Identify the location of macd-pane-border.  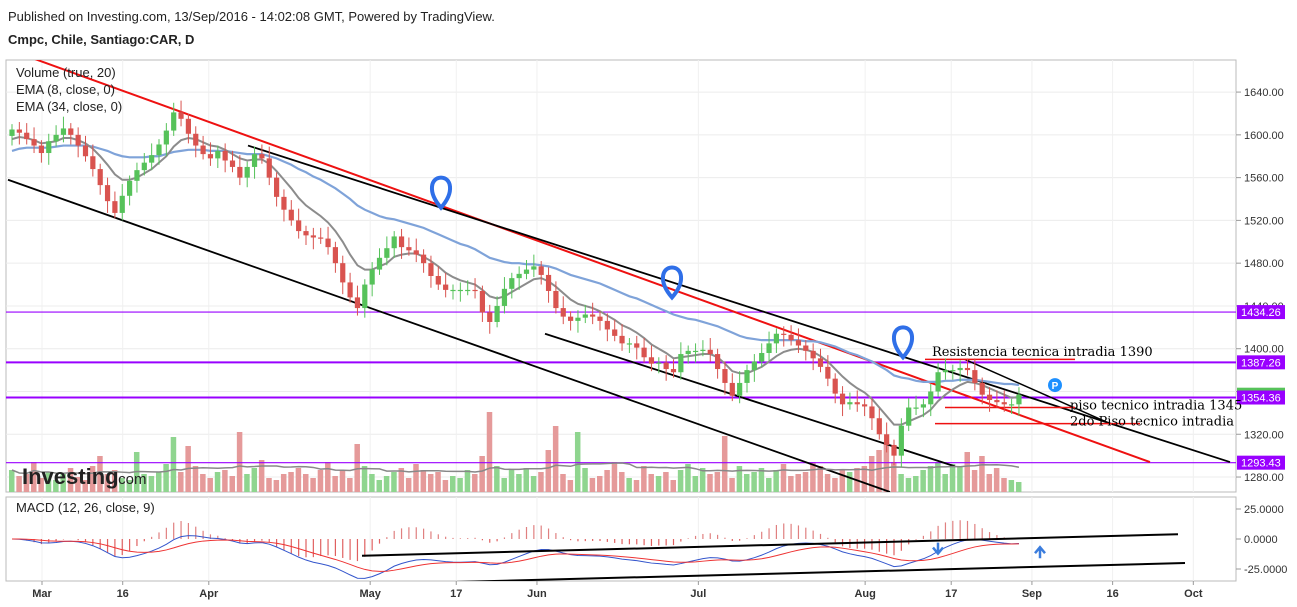
(621, 539).